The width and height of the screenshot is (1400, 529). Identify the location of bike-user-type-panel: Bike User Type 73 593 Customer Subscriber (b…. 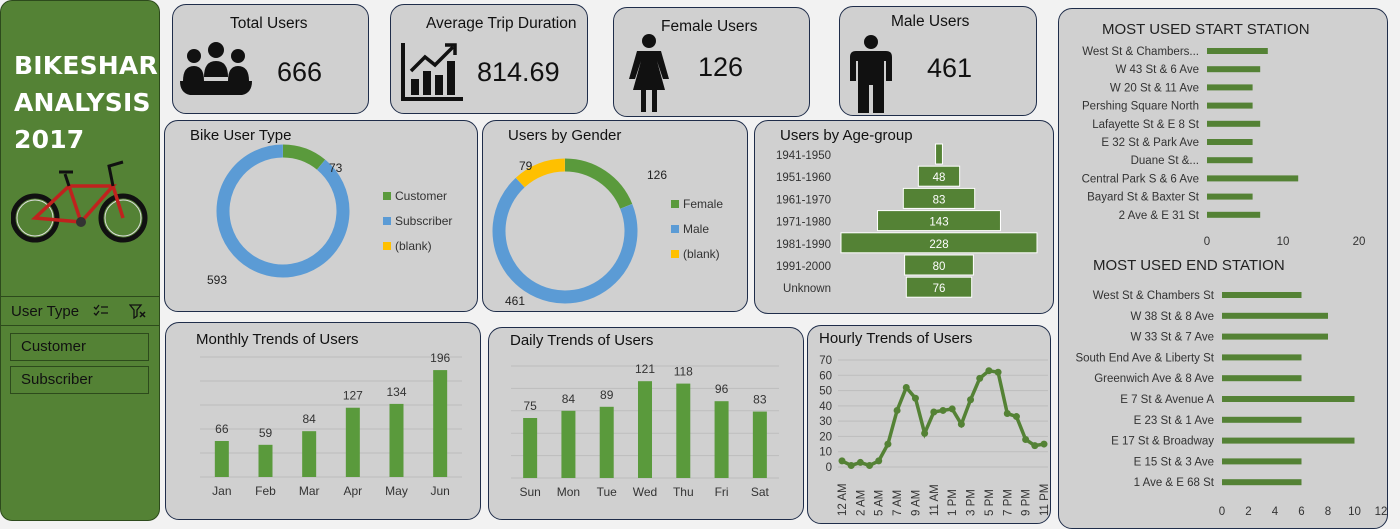
(321, 216).